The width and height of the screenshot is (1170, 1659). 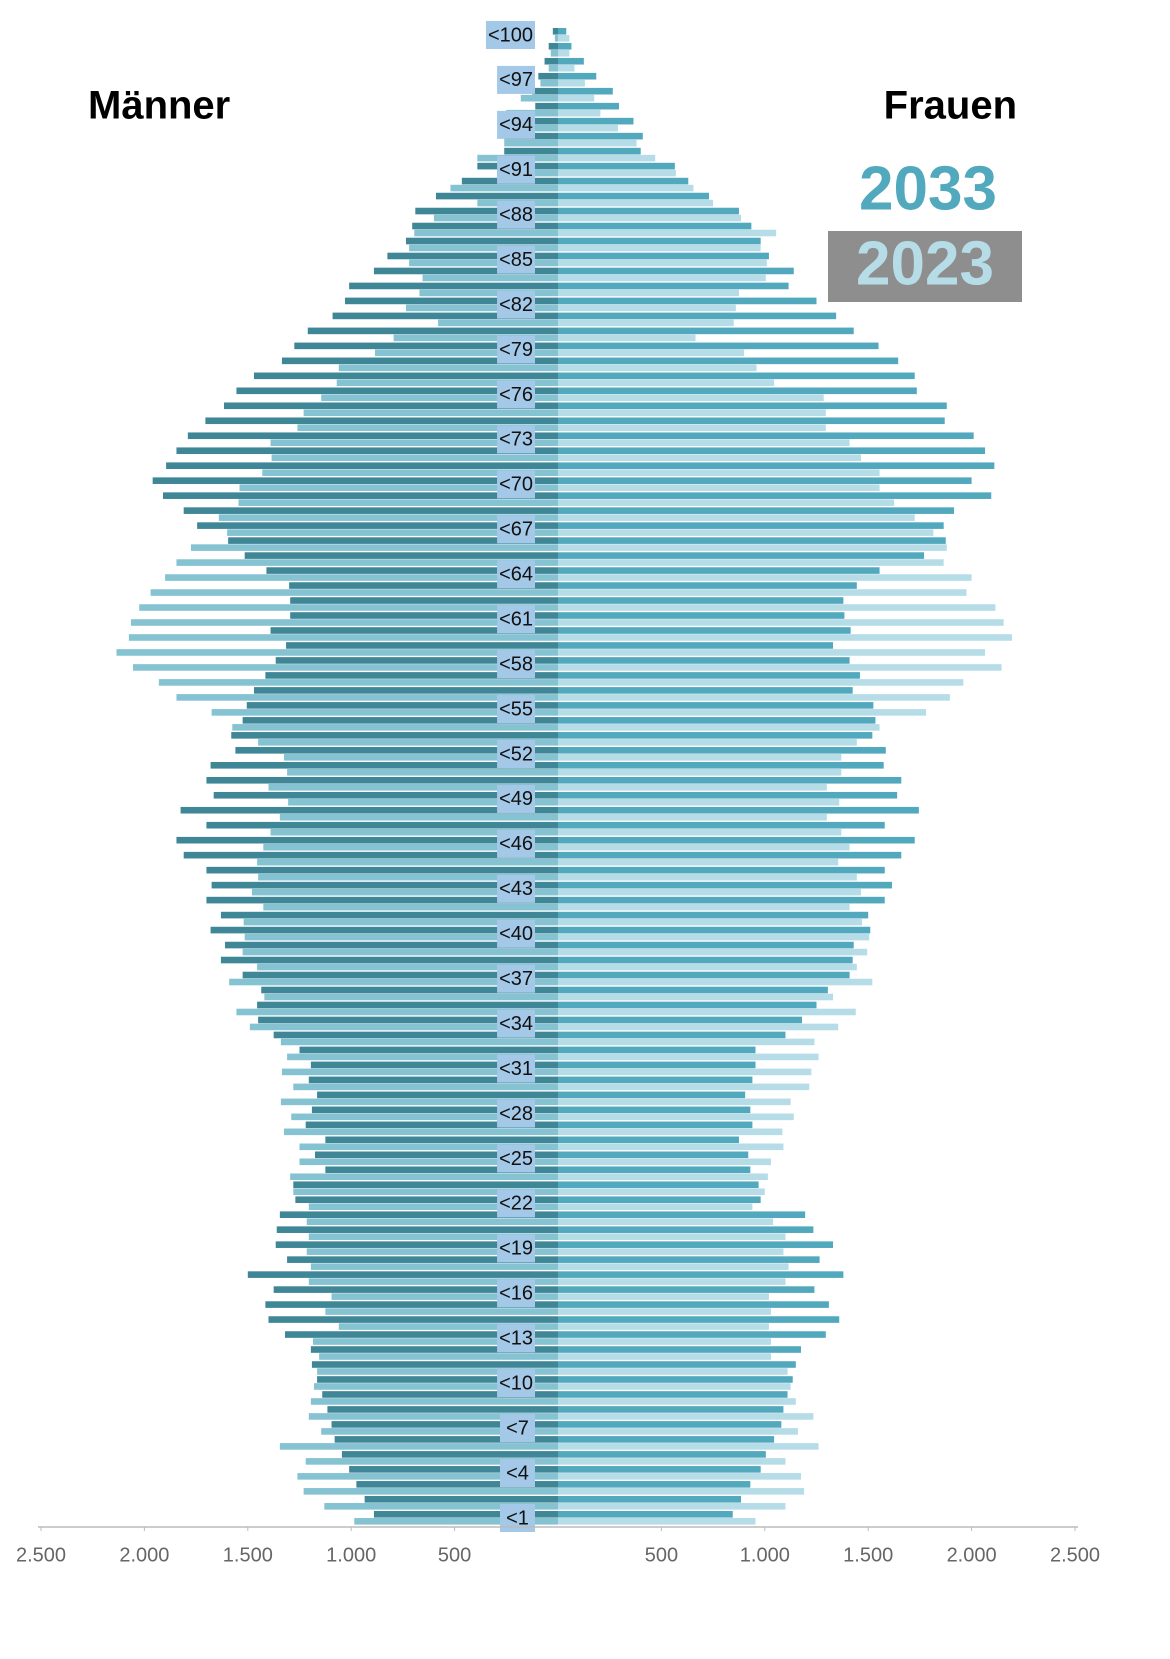 I want to click on age-label: <22, so click(x=516, y=1204).